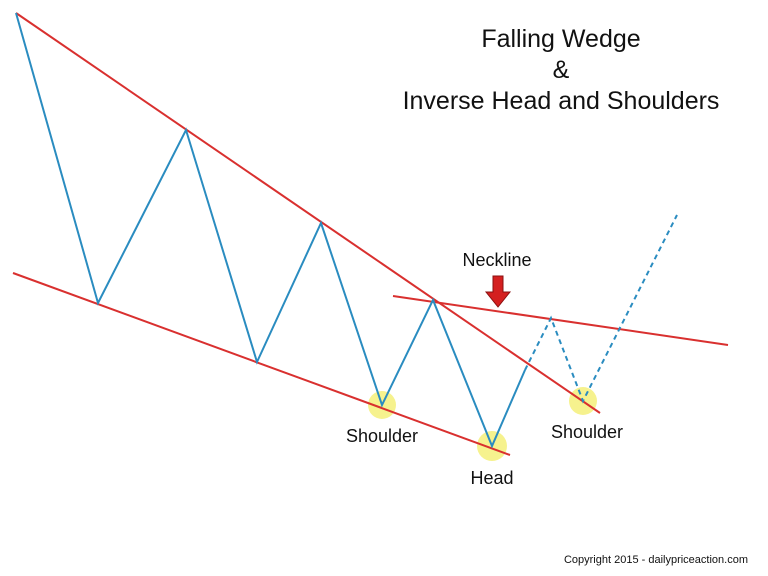 Image resolution: width=768 pixels, height=576 pixels. What do you see at coordinates (382, 436) in the screenshot?
I see `left-shoulder-label: Shoulder` at bounding box center [382, 436].